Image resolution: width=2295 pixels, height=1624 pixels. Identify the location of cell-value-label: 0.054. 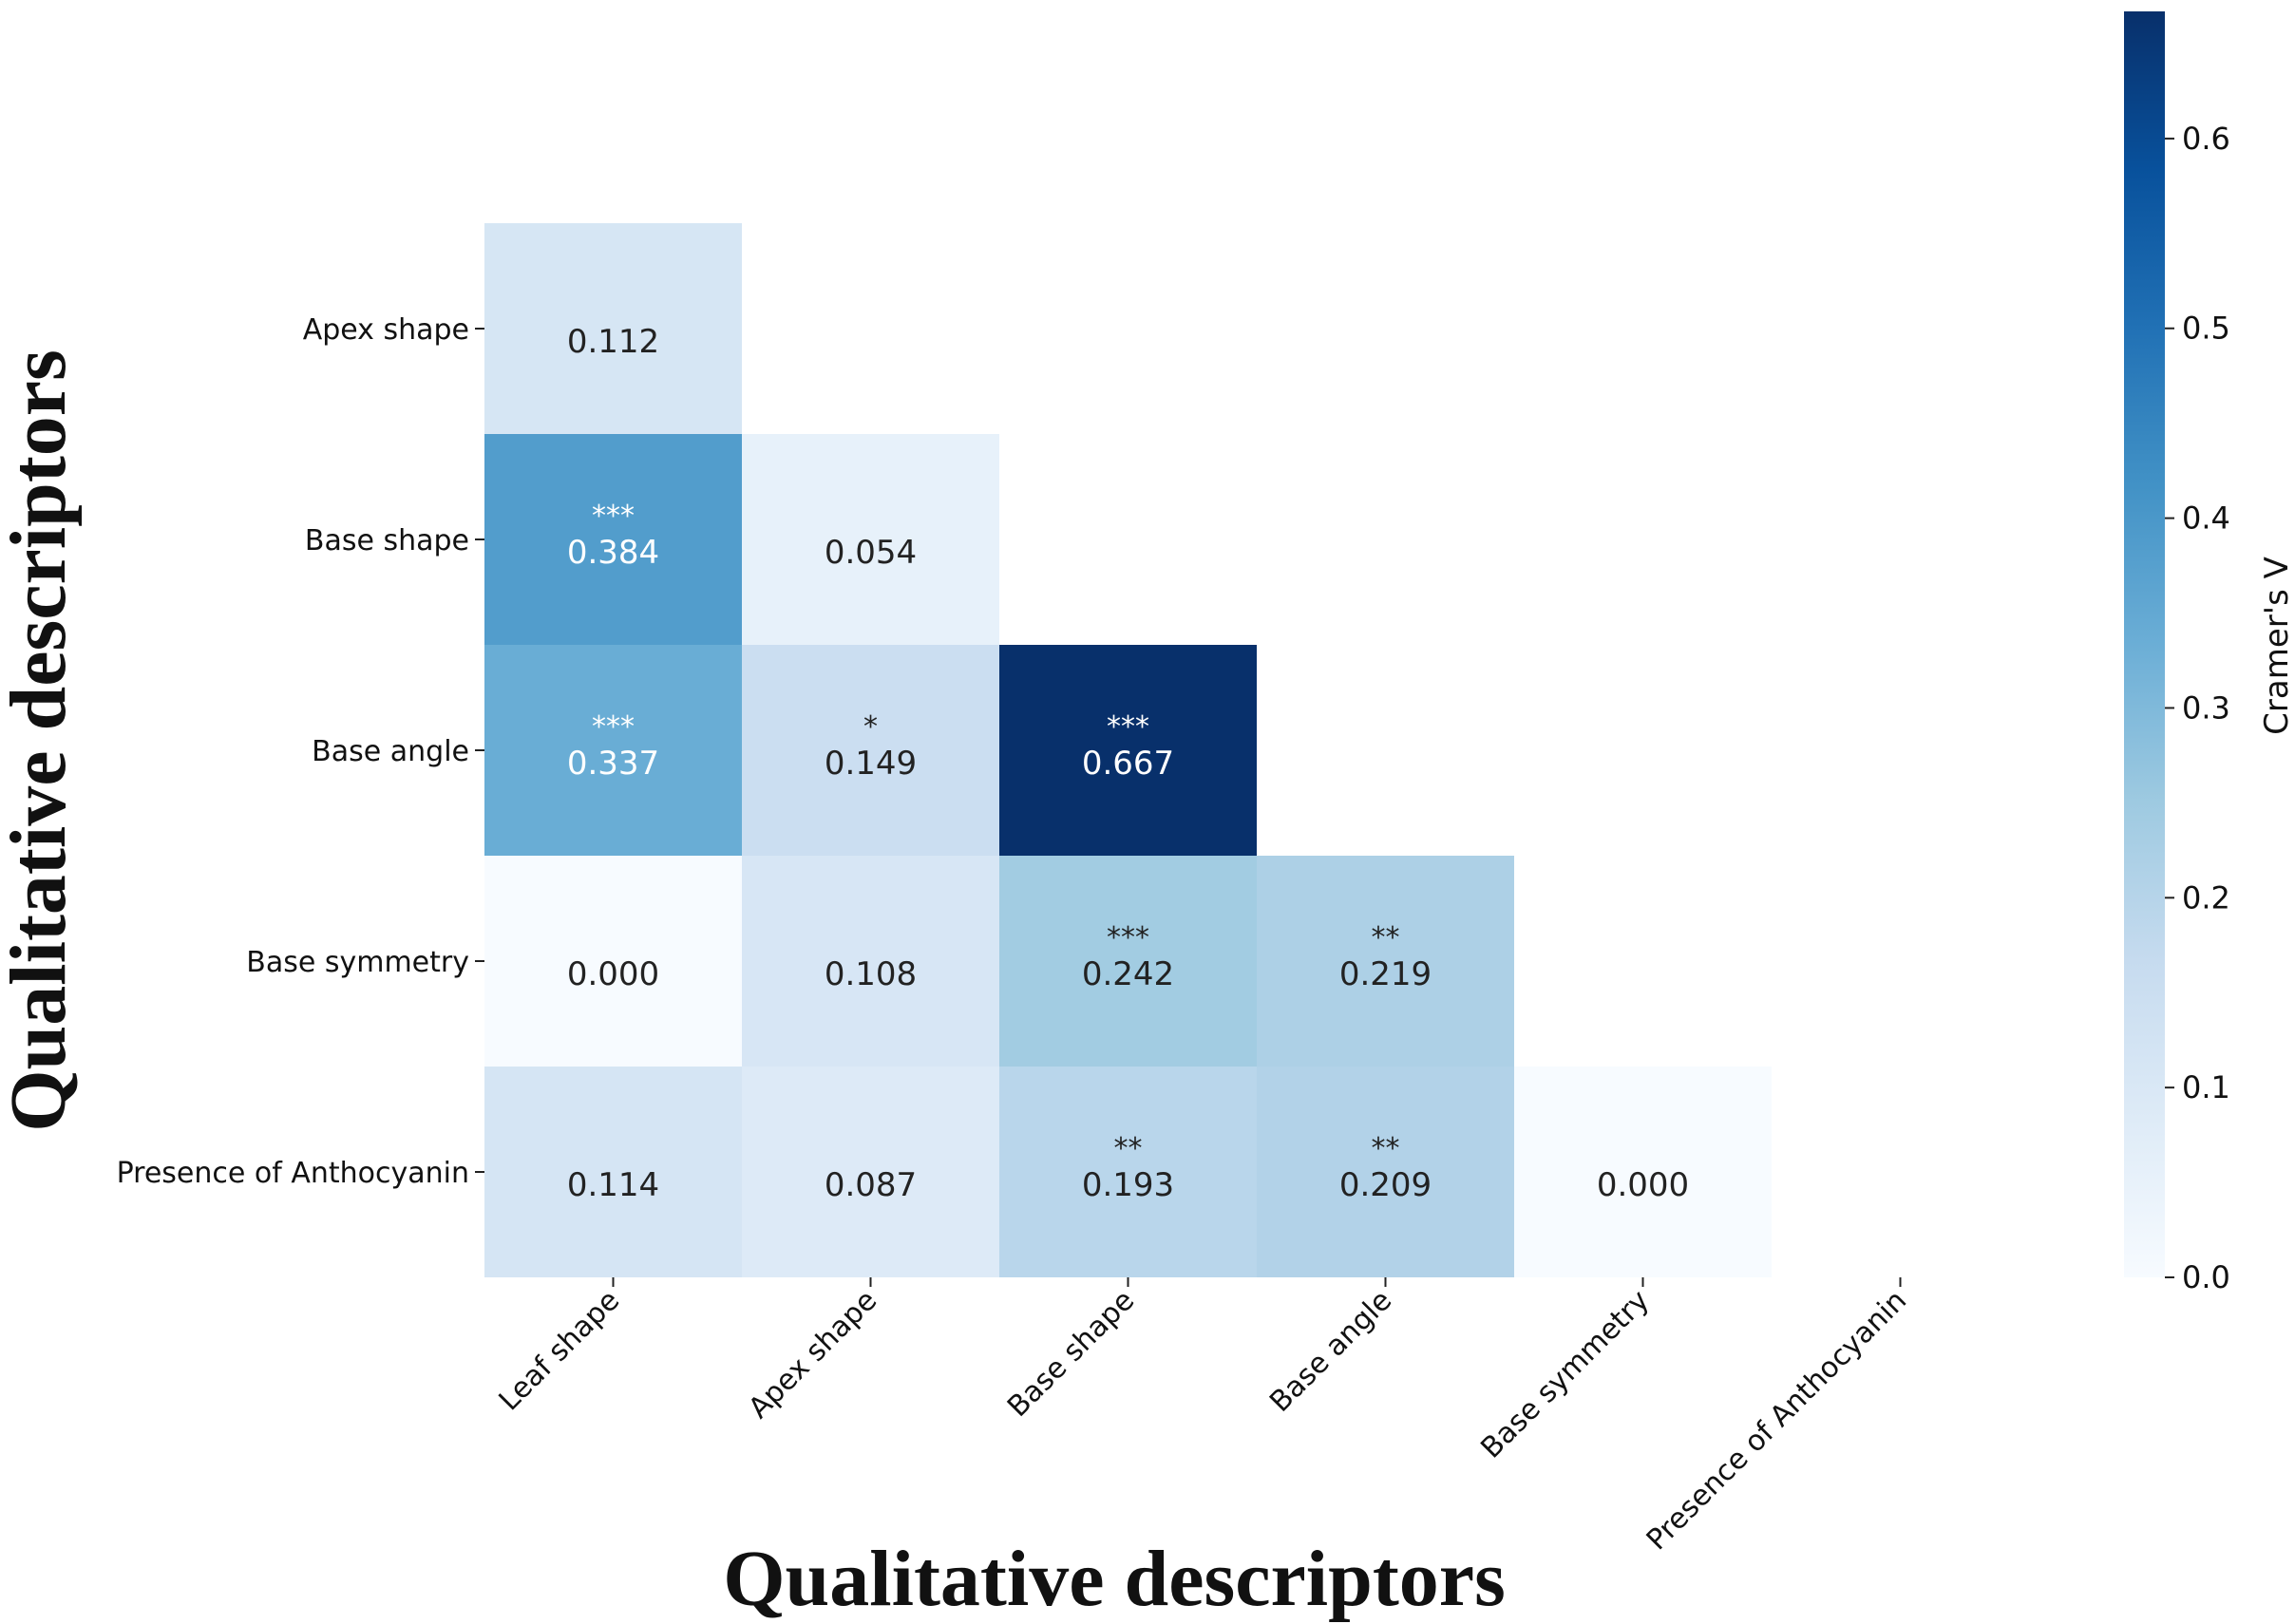
(871, 553).